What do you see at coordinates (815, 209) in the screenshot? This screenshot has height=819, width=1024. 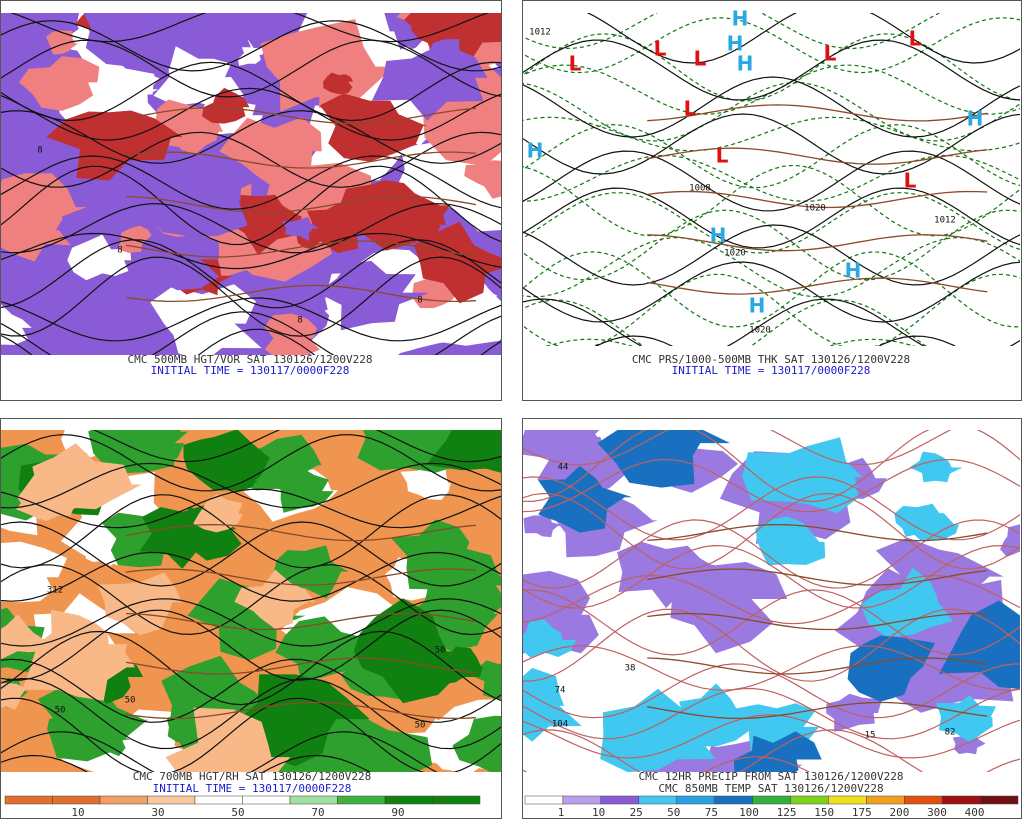 I see `map-label: 1020` at bounding box center [815, 209].